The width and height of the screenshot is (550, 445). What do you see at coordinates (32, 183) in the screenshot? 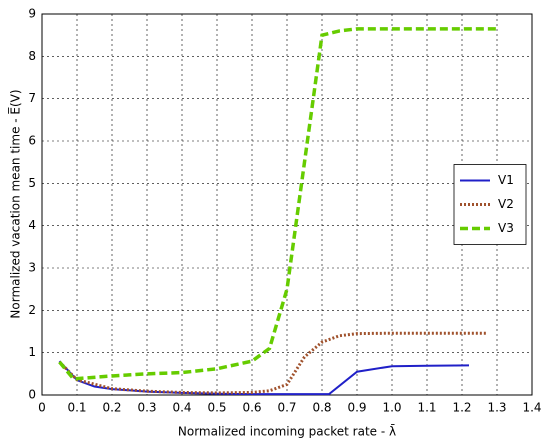
I see `y-tick-label: 5` at bounding box center [32, 183].